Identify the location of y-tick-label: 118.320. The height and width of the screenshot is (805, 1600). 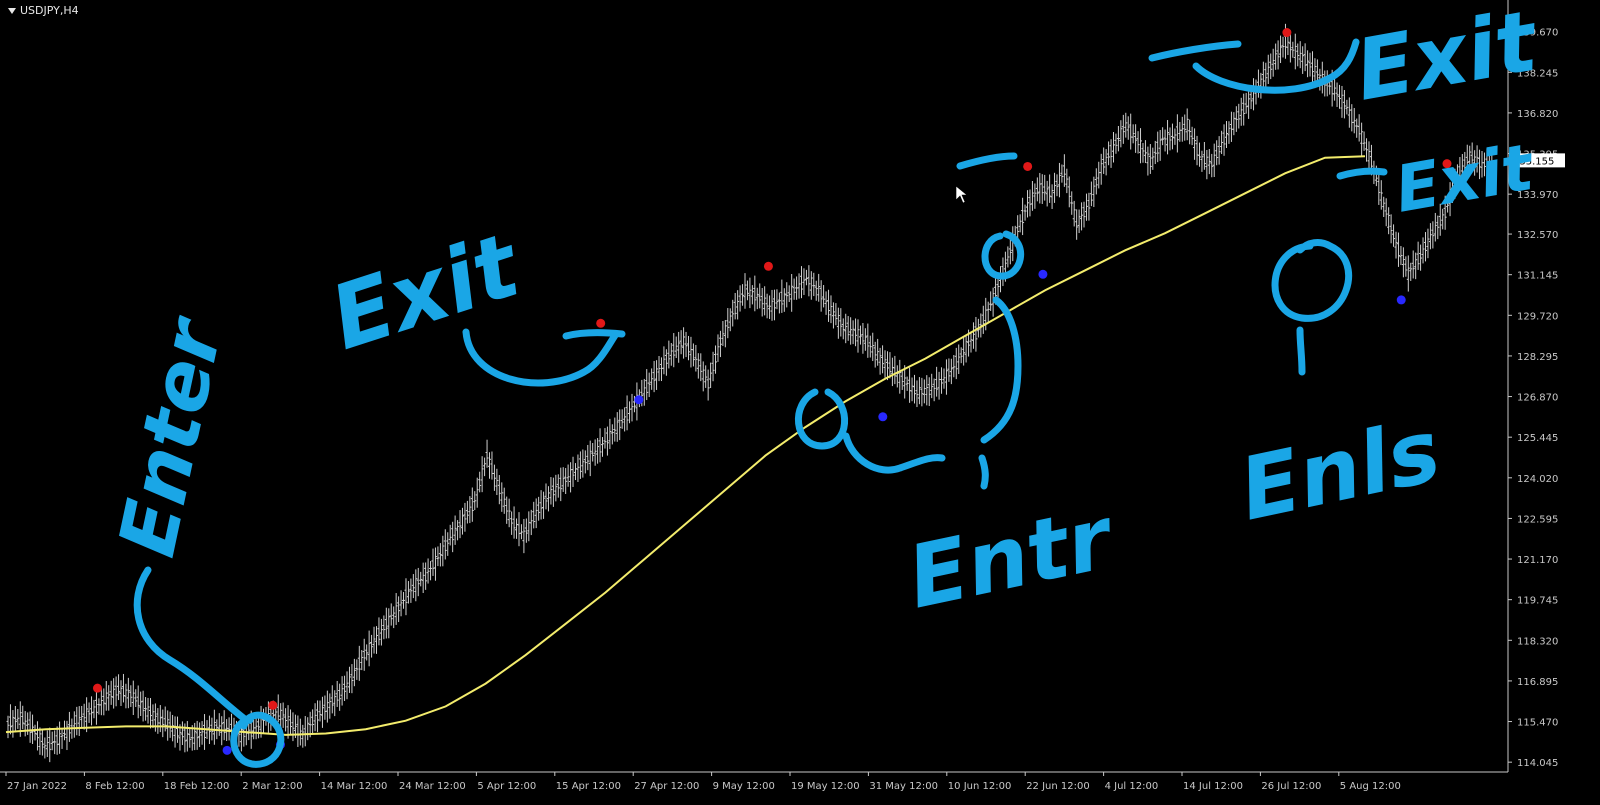
(1537, 641).